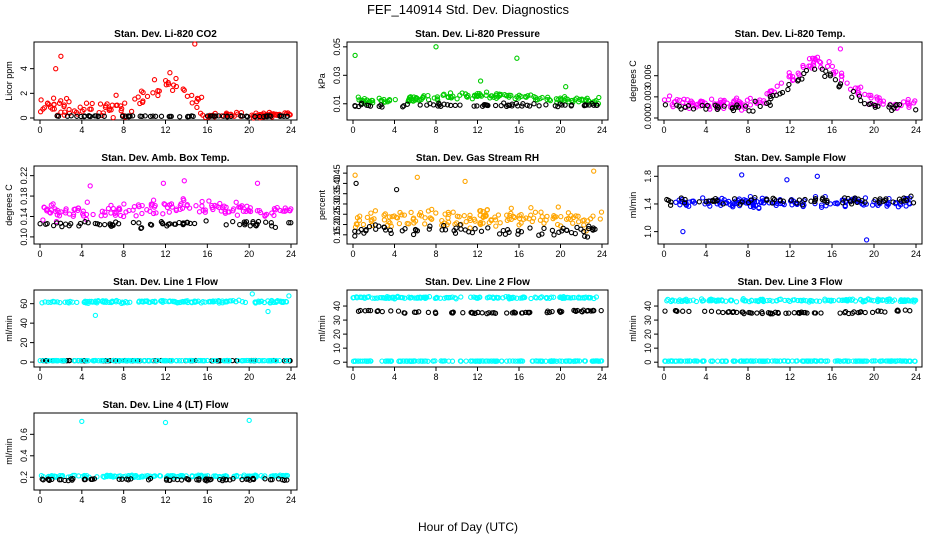  What do you see at coordinates (163, 183) in the screenshot?
I see `data-point-outlier` at bounding box center [163, 183].